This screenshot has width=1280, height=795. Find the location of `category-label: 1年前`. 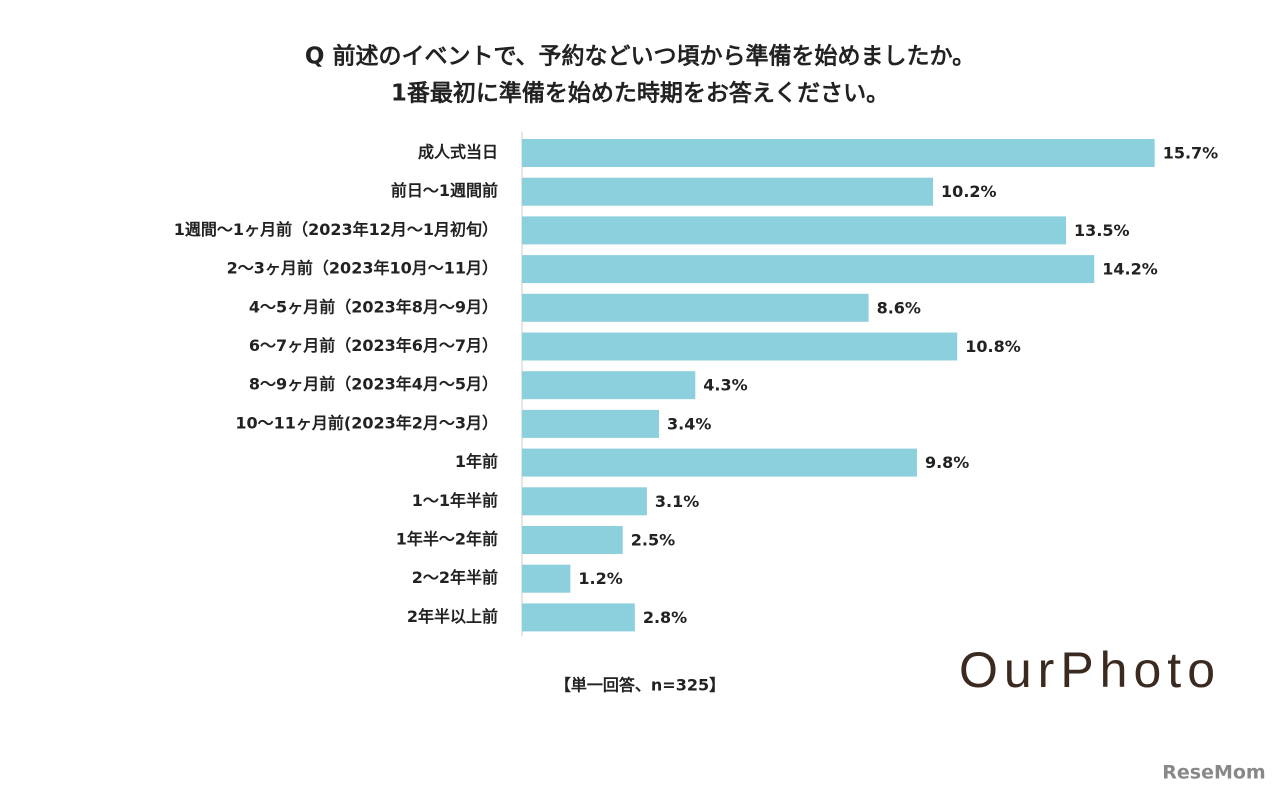

category-label: 1年前 is located at coordinates (476, 461).